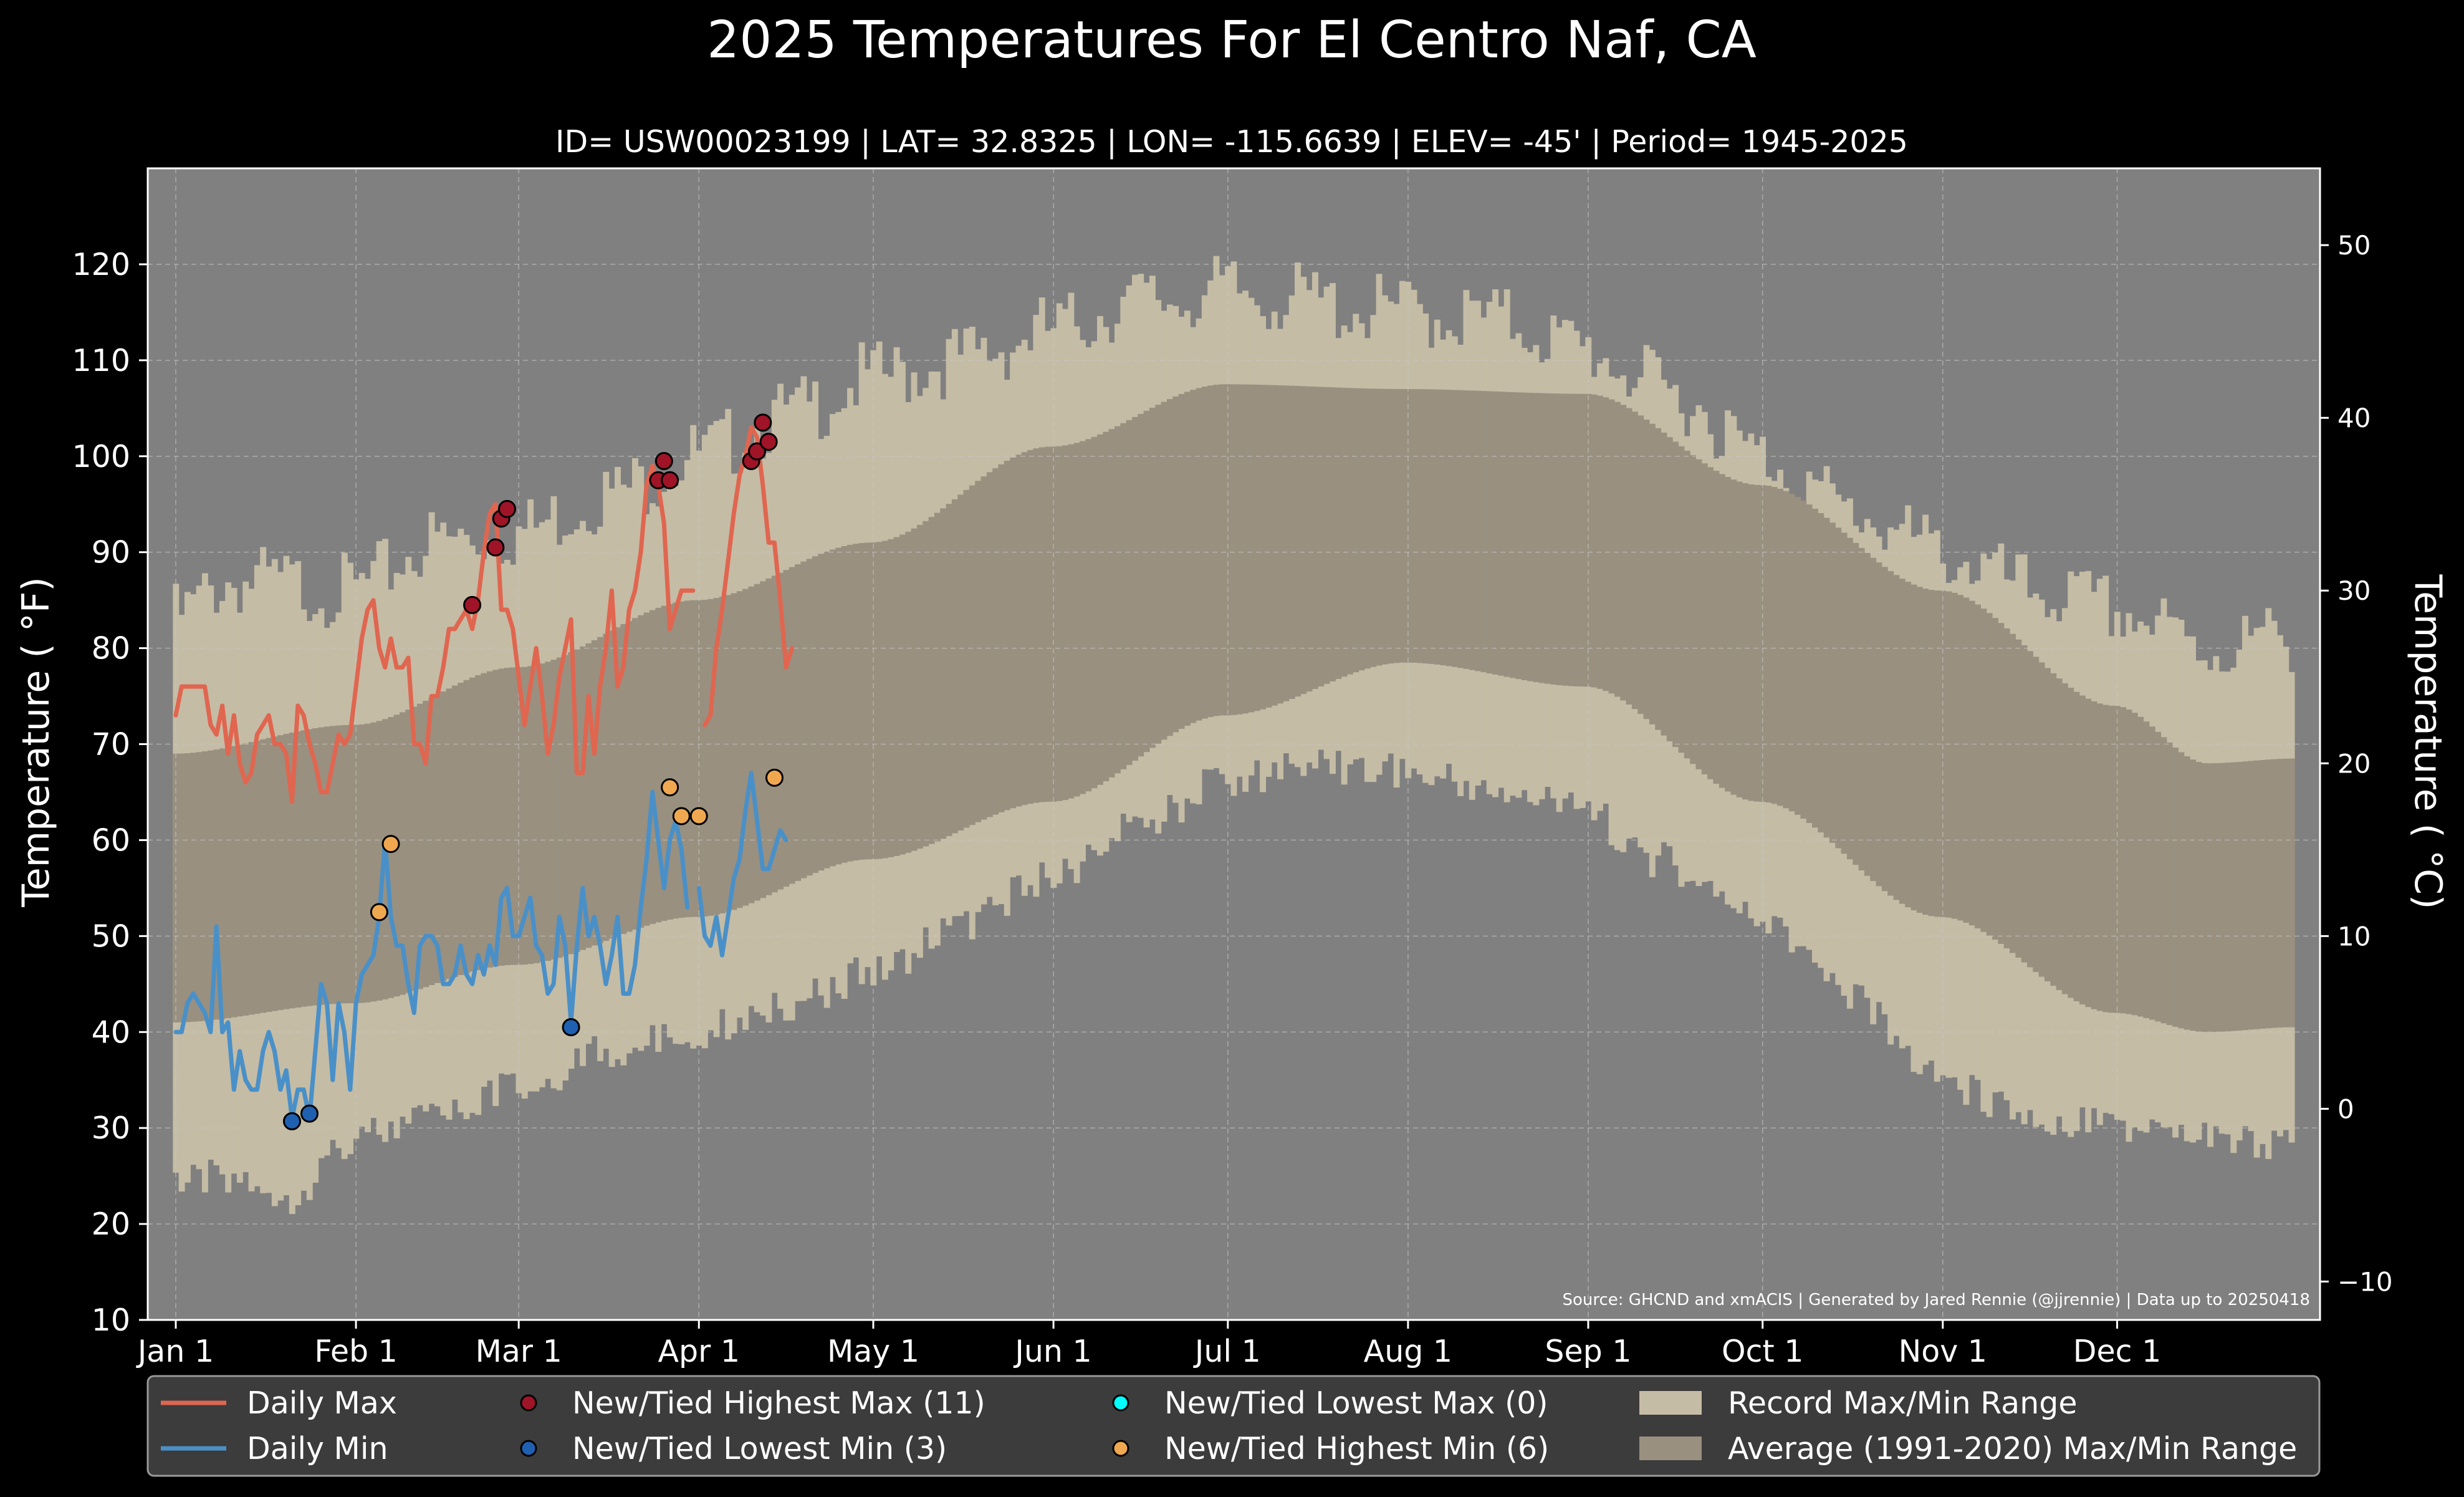  What do you see at coordinates (699, 1351) in the screenshot?
I see `x-tick-label: Apr 1` at bounding box center [699, 1351].